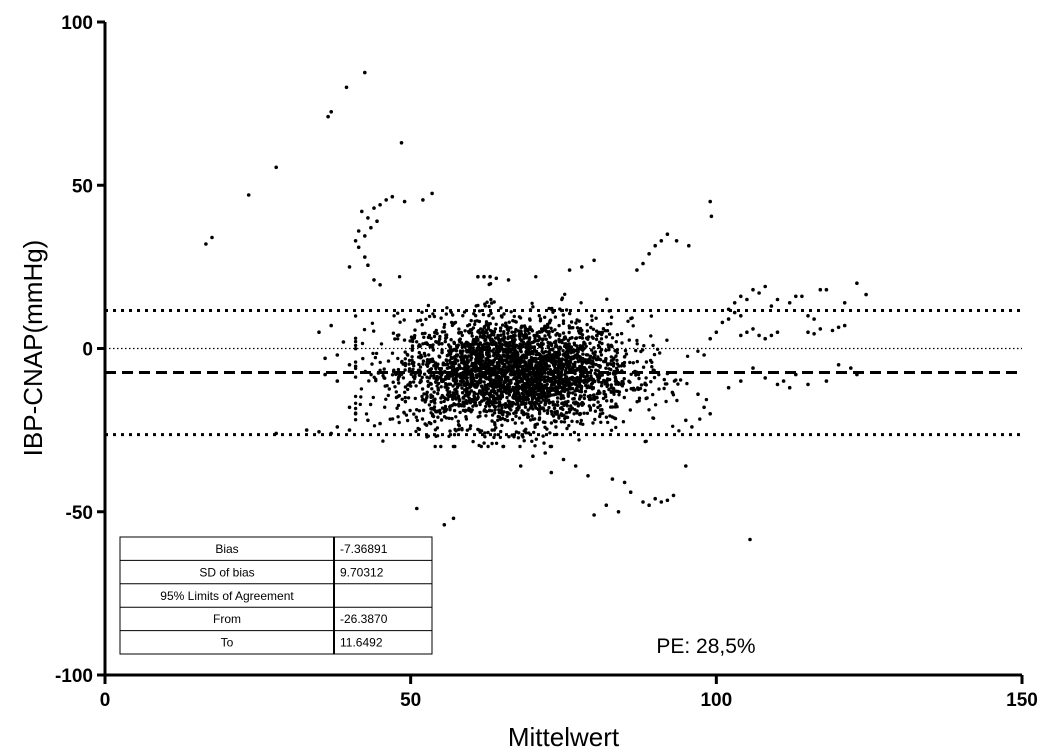 This screenshot has height=753, width=1051. Describe the element at coordinates (227, 619) in the screenshot. I see `stats-table-label: From` at that location.